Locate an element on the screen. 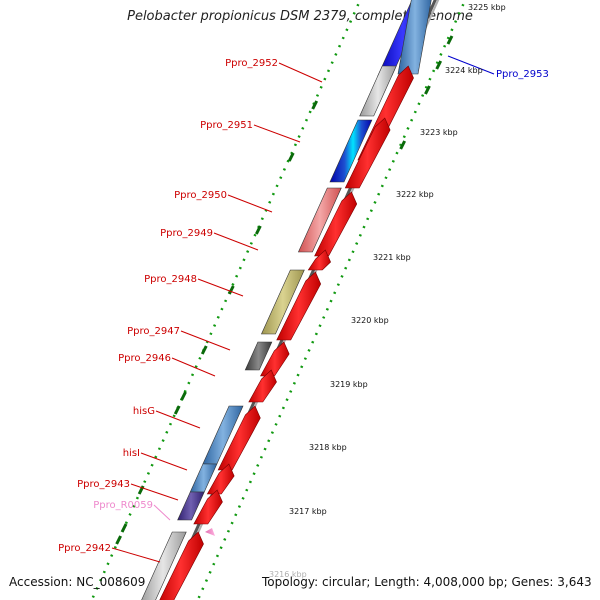 The height and width of the screenshot is (600, 600). gene-label: Ppro_2950 is located at coordinates (200, 195).